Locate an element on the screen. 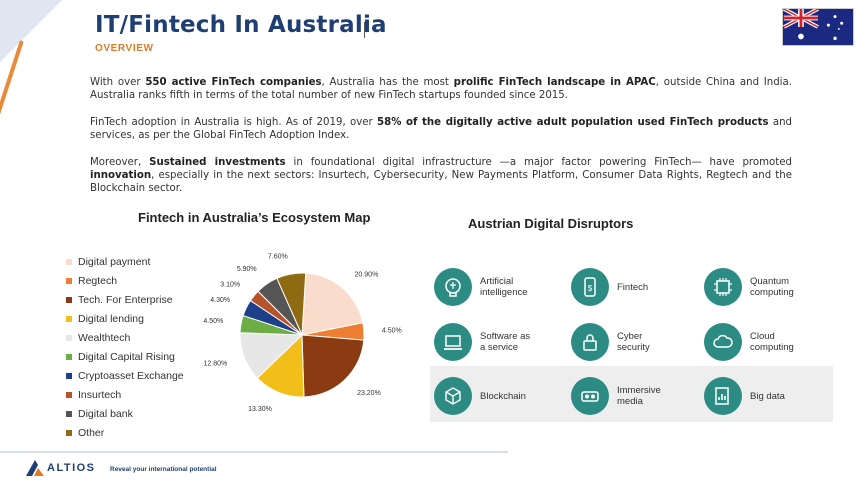  disruptor-item: $ Fintech is located at coordinates (609, 287).